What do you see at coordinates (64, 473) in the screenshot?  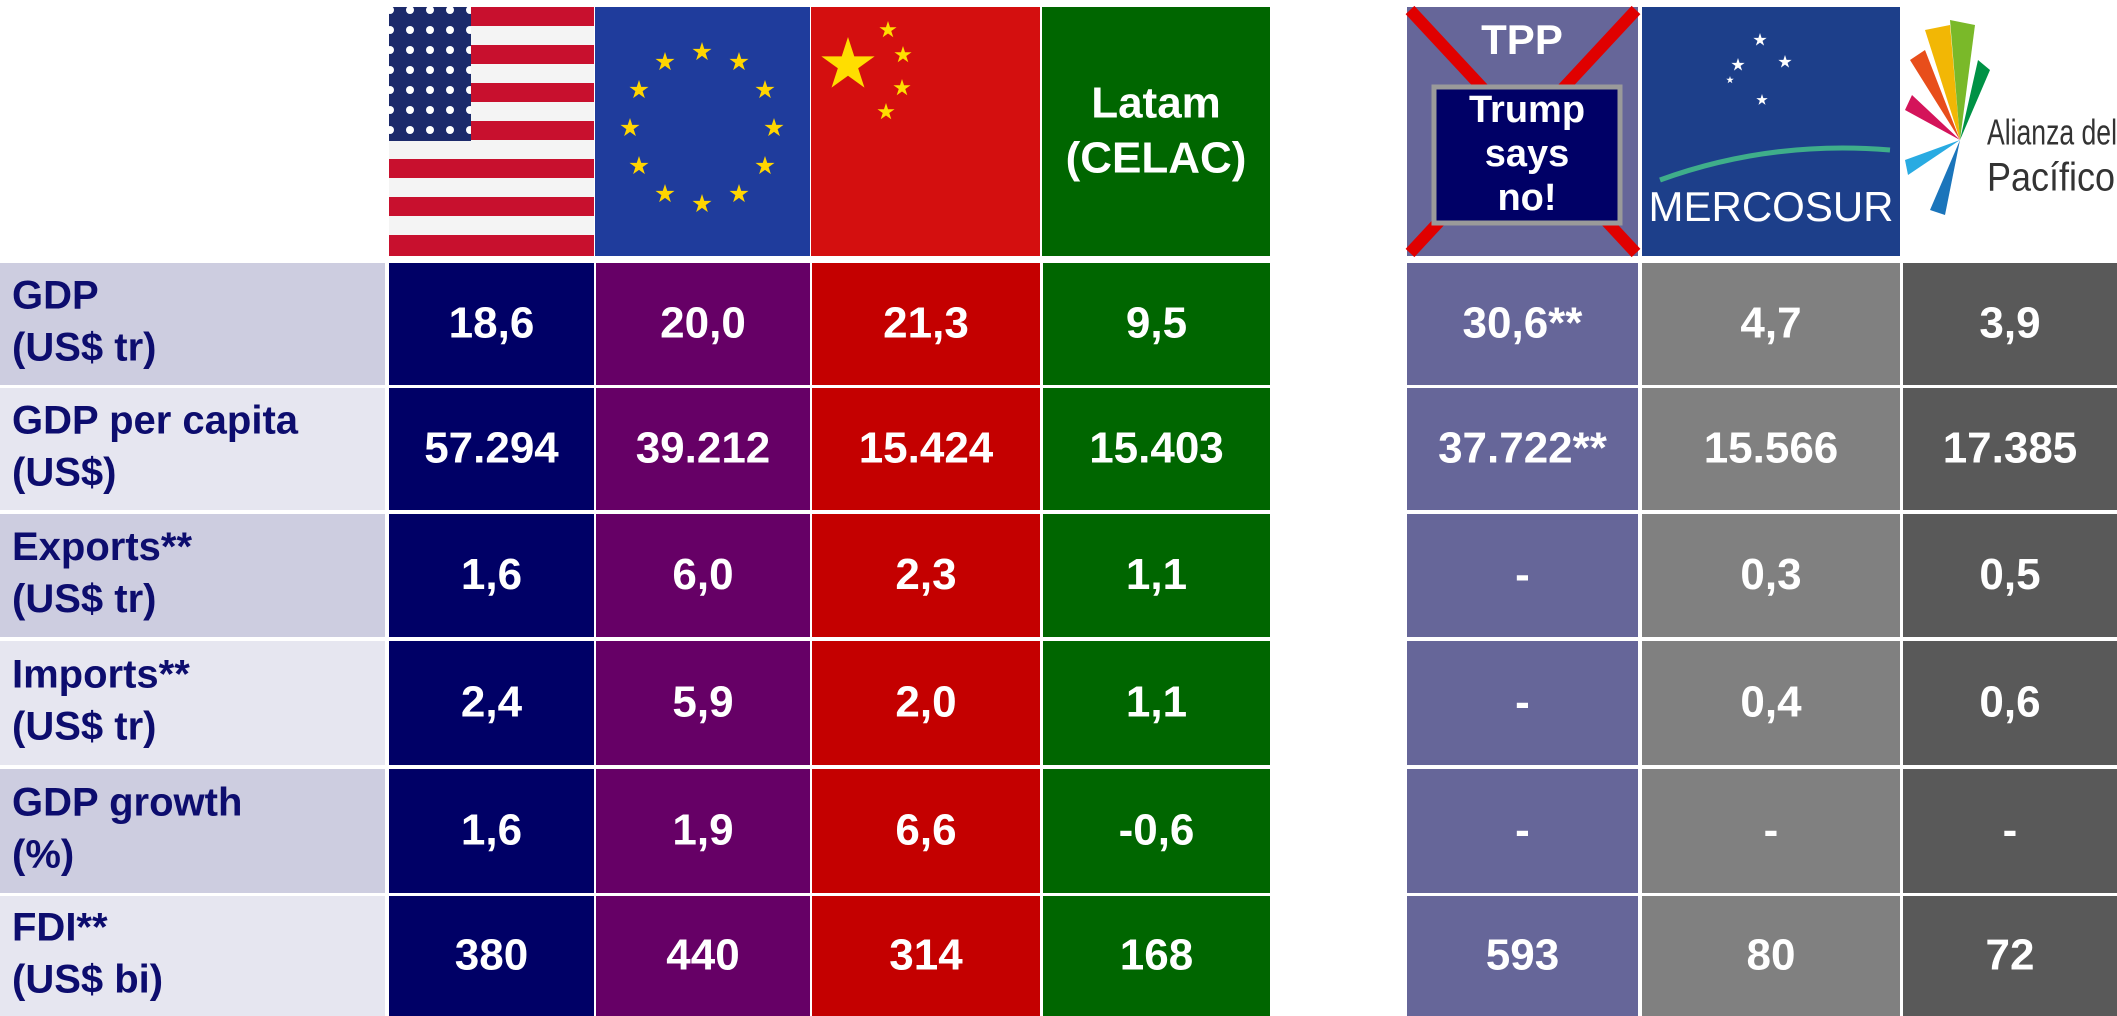 I see `row-label: (US$)` at bounding box center [64, 473].